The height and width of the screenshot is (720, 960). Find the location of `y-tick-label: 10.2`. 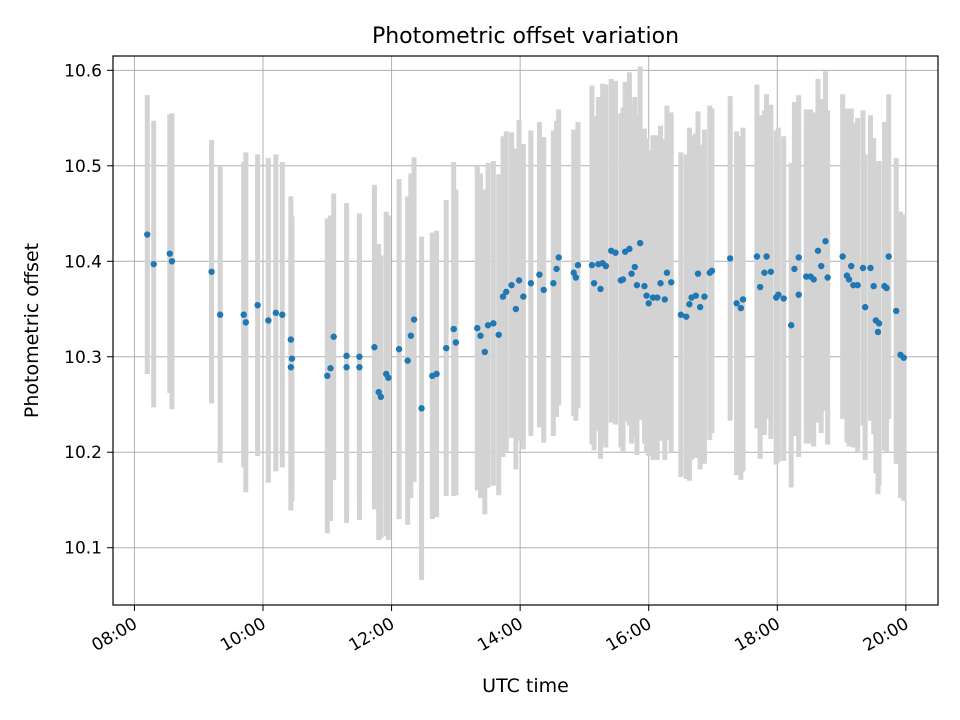

y-tick-label: 10.2 is located at coordinates (83, 453).